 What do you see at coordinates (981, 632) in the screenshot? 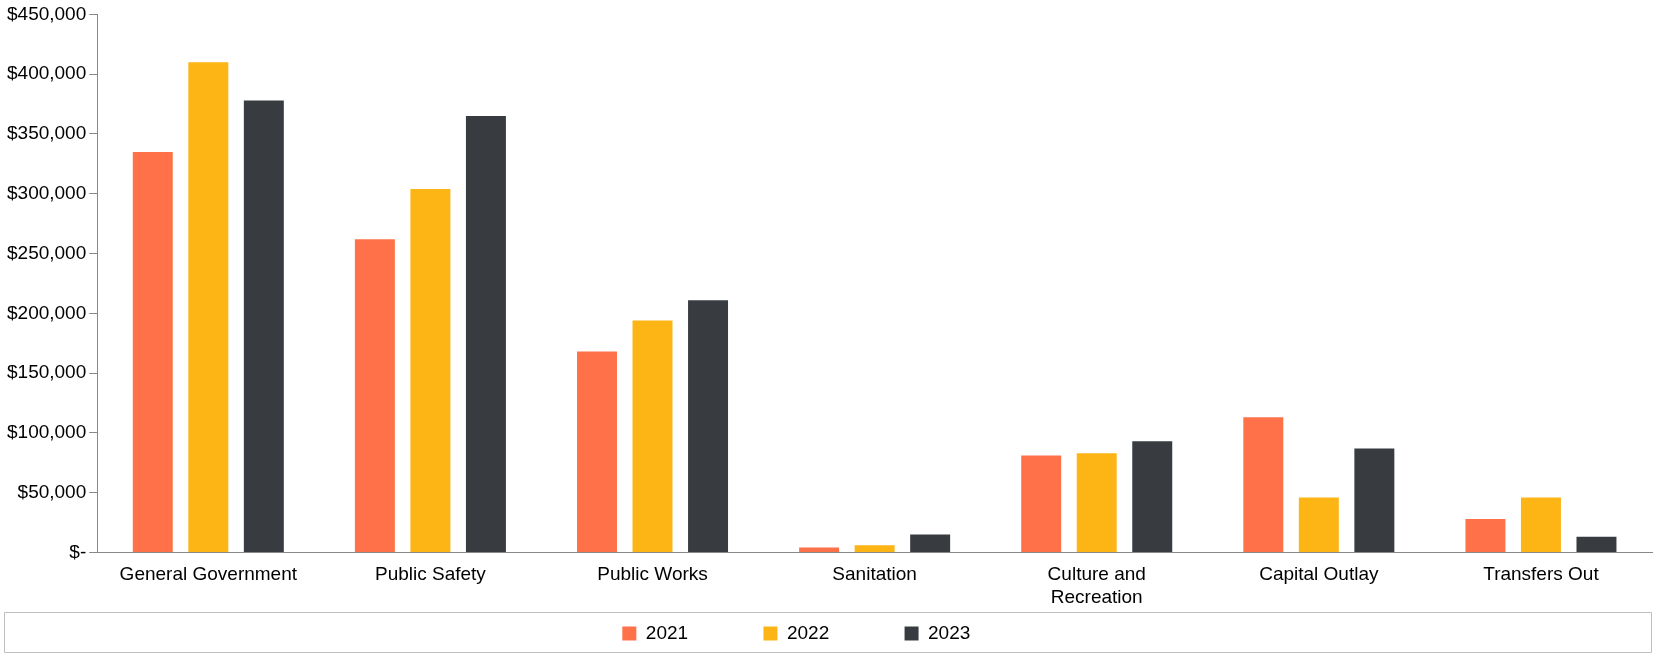
I see `legend-label: 2023` at bounding box center [981, 632].